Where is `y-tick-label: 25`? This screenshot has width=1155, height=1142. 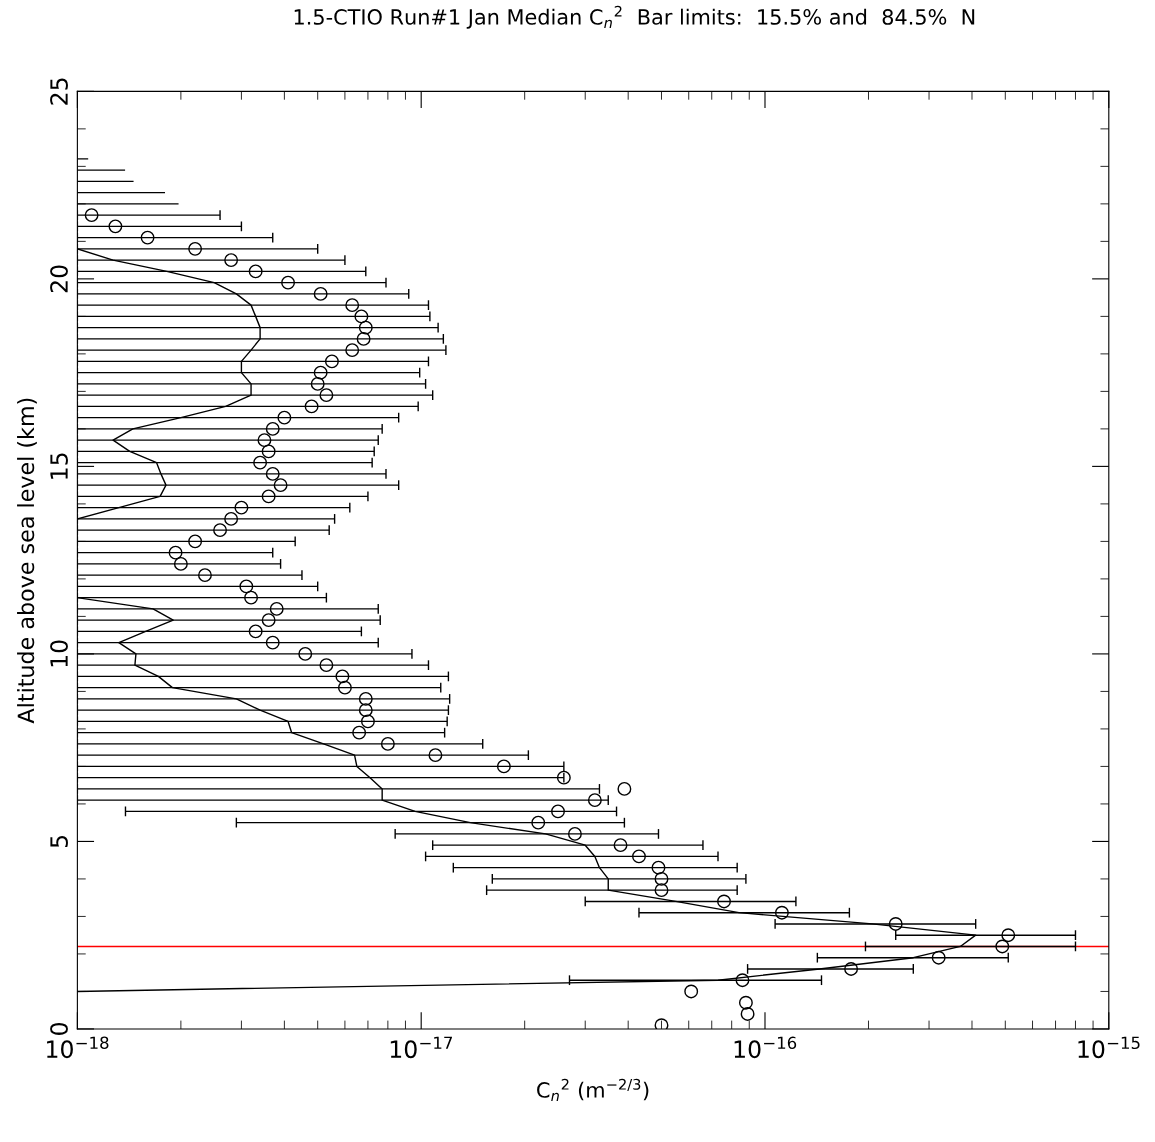
y-tick-label: 25 is located at coordinates (59, 91).